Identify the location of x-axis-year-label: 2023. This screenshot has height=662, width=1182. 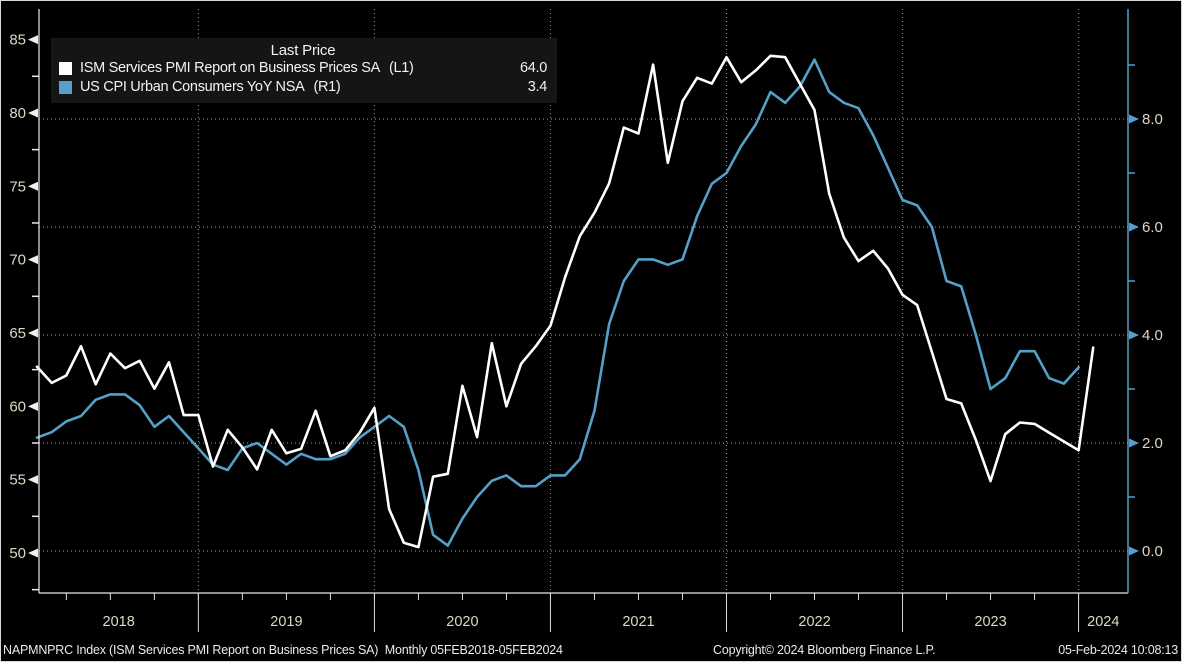
(990, 622).